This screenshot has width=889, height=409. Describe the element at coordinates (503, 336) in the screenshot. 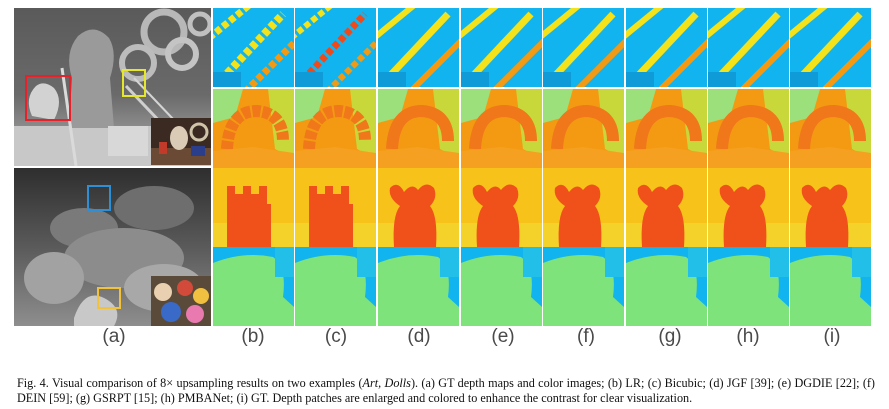

I see `panel-label-e: (e)` at that location.